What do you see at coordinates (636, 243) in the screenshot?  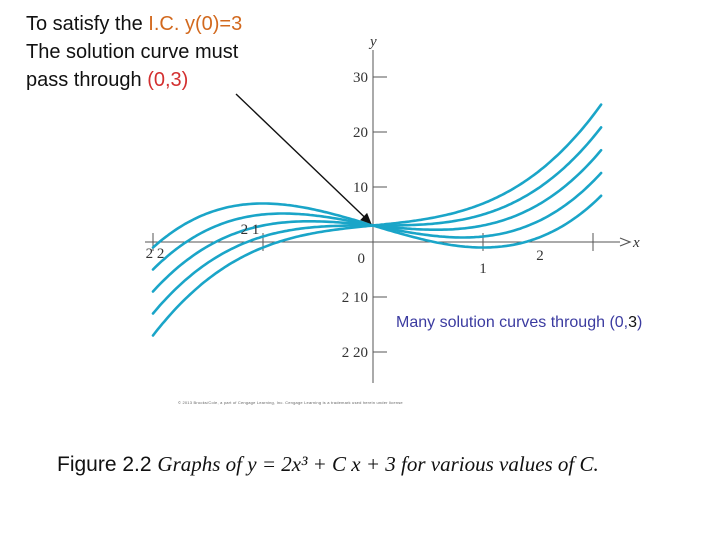 I see `x-axis-name: x` at bounding box center [636, 243].